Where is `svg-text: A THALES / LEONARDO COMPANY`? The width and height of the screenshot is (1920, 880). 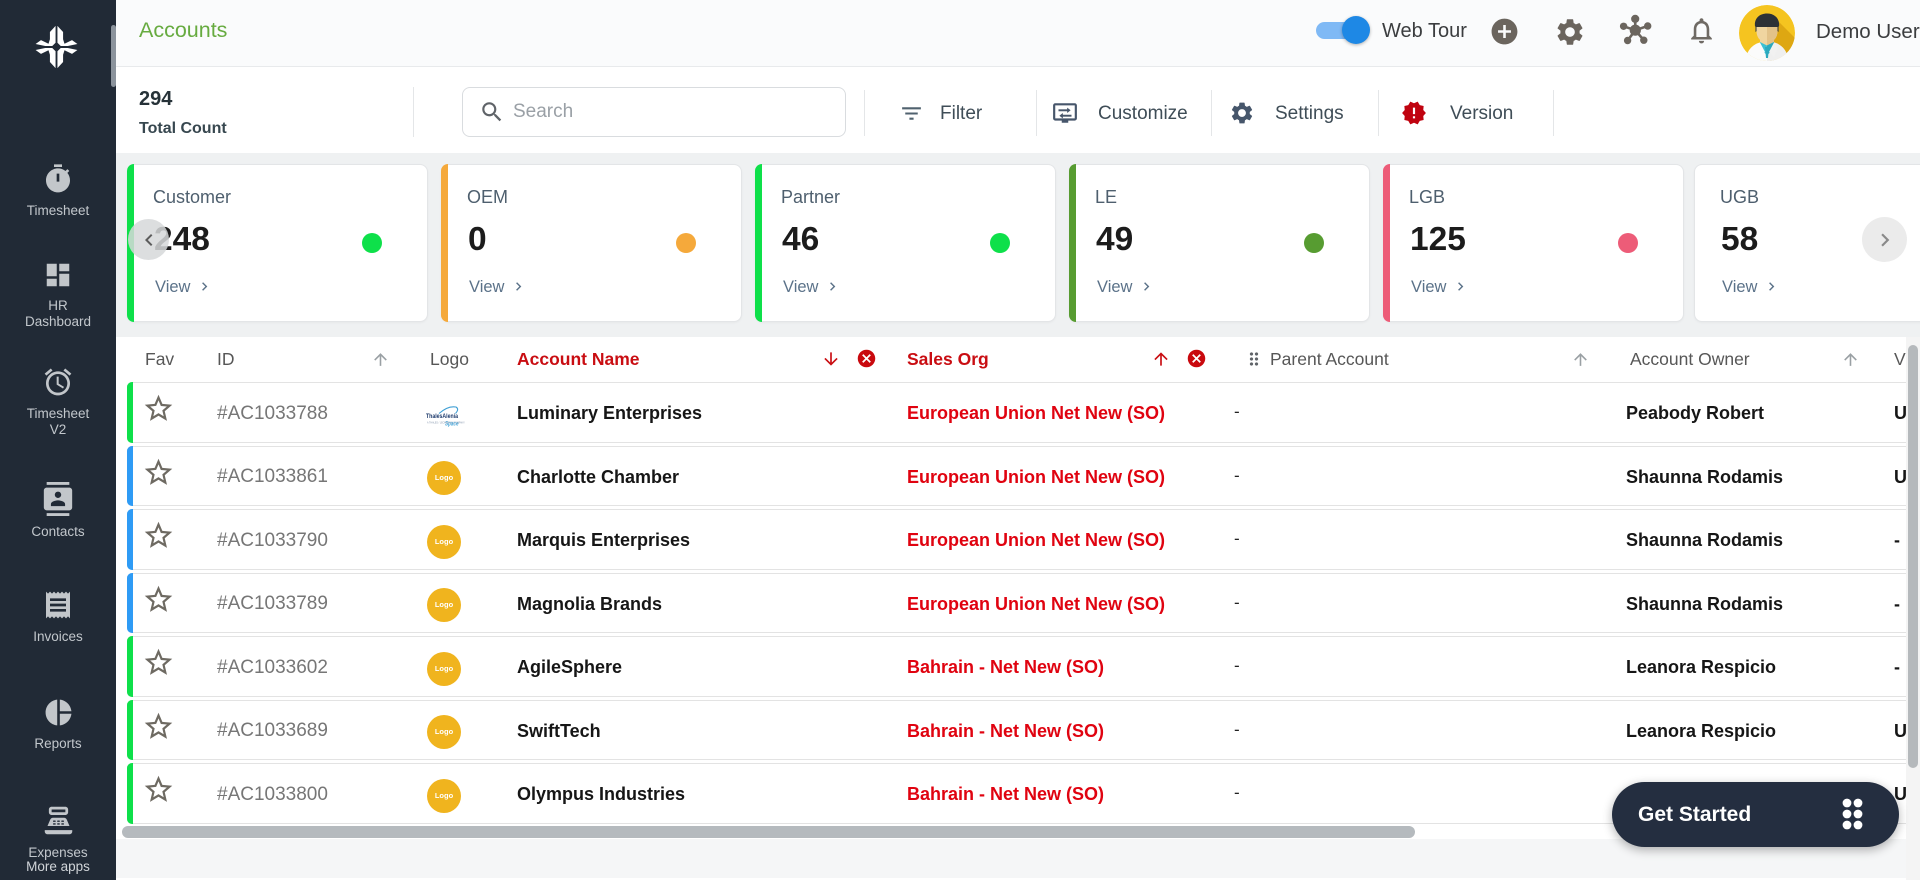 svg-text: A THALES / LEONARDO COMPANY is located at coordinates (446, 423).